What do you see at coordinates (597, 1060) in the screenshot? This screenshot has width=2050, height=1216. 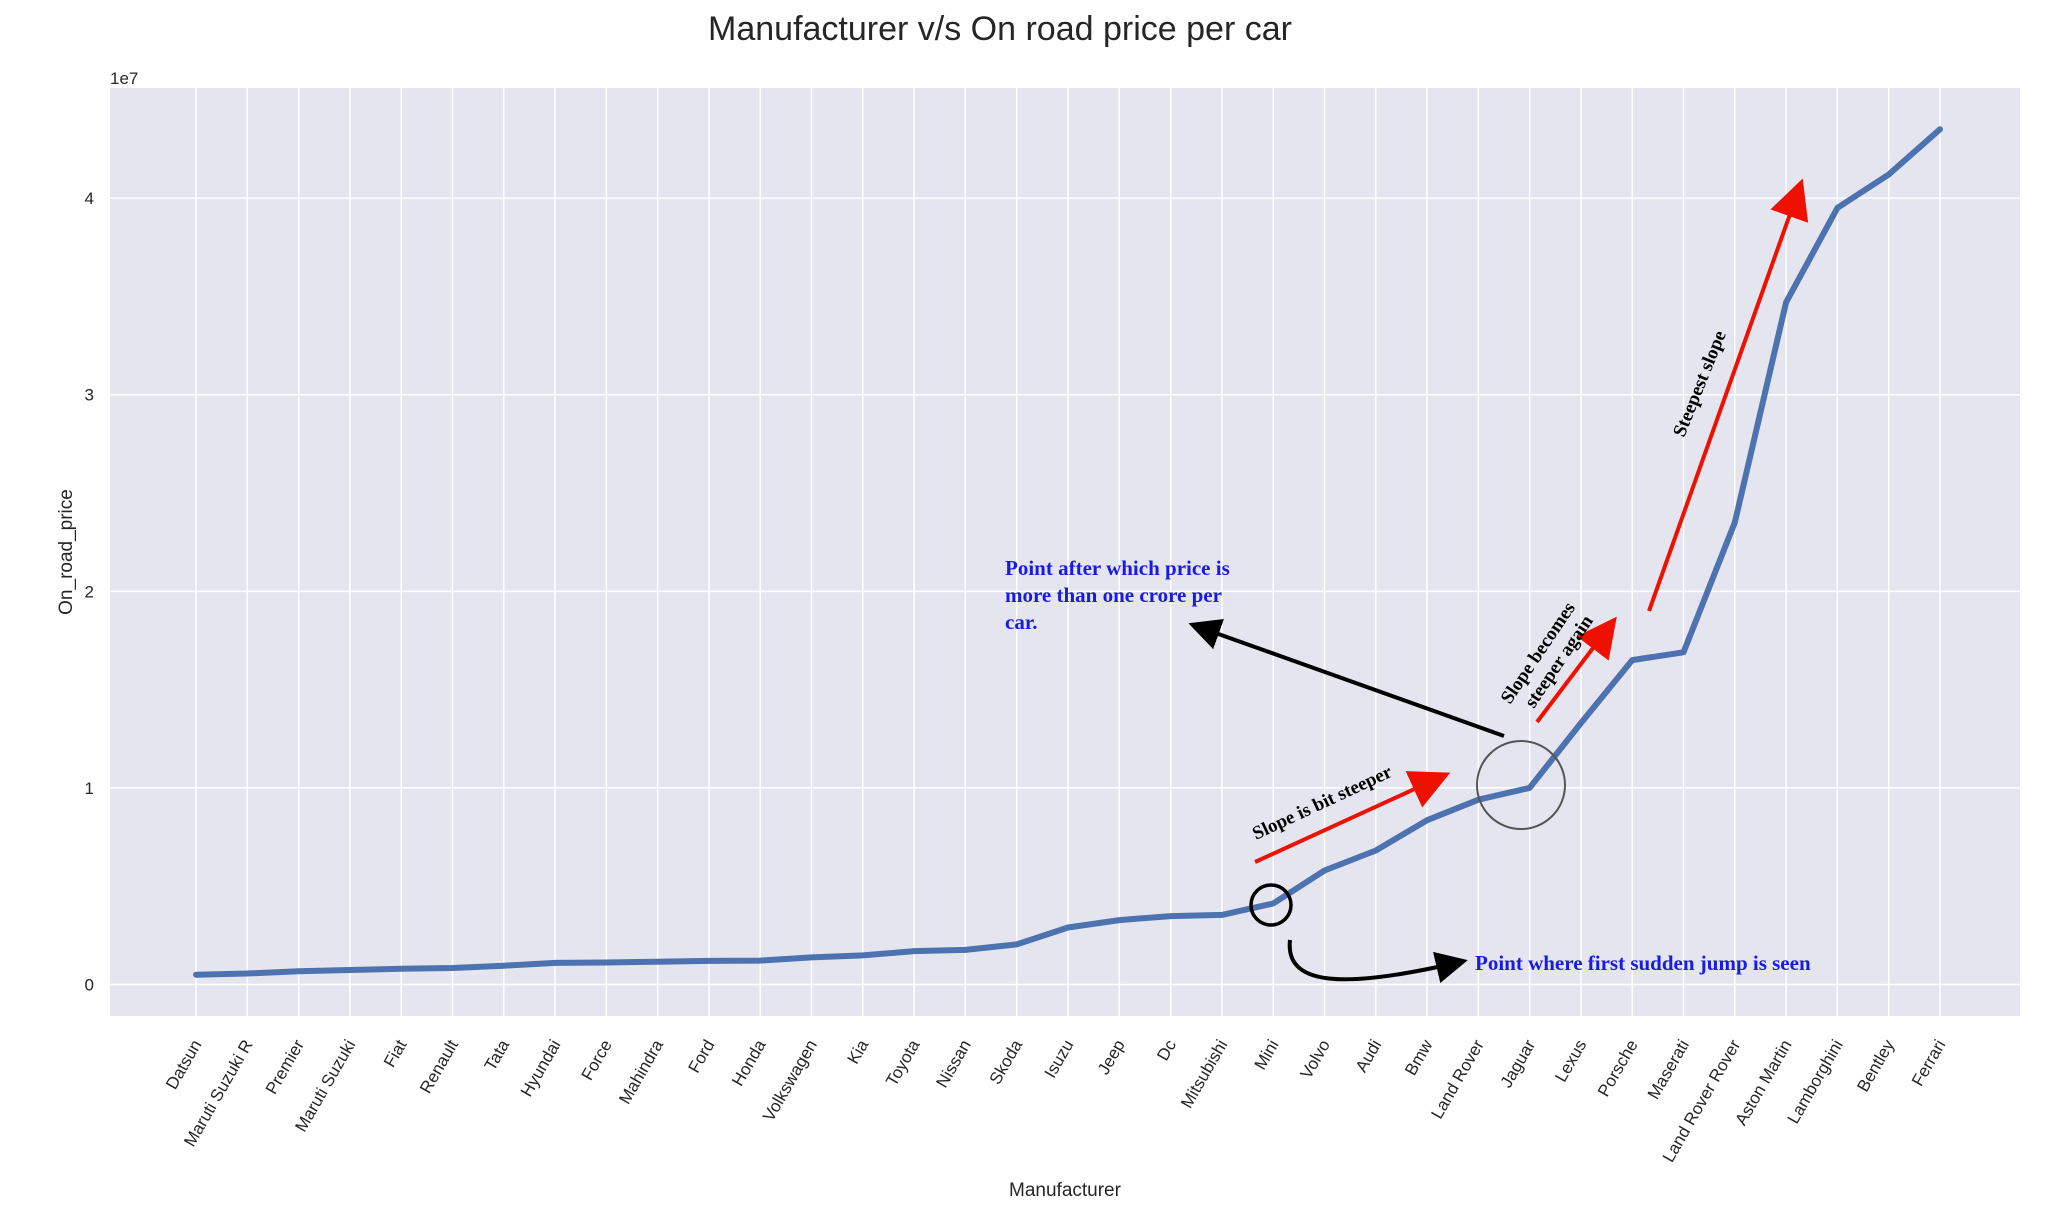 I see `x-tick-label: Force` at bounding box center [597, 1060].